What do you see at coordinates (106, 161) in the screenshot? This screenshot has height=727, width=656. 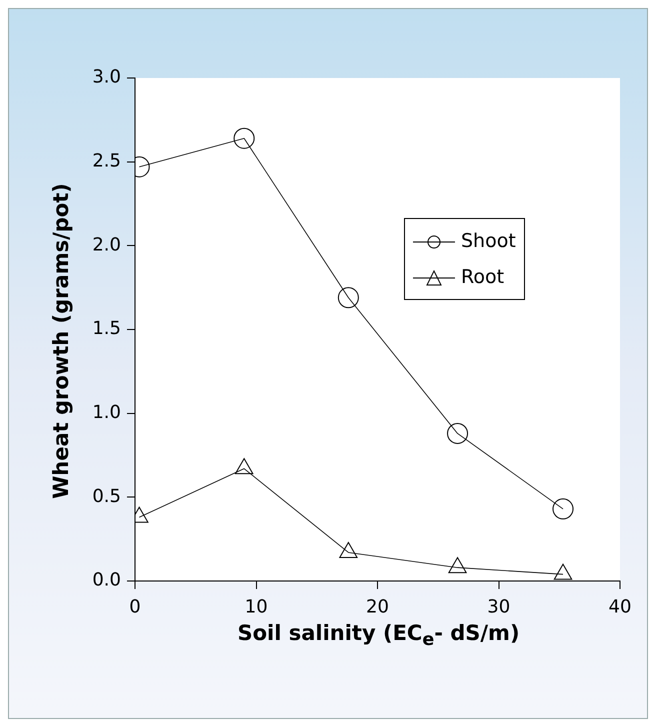 I see `y-tick-label: 2.5` at bounding box center [106, 161].